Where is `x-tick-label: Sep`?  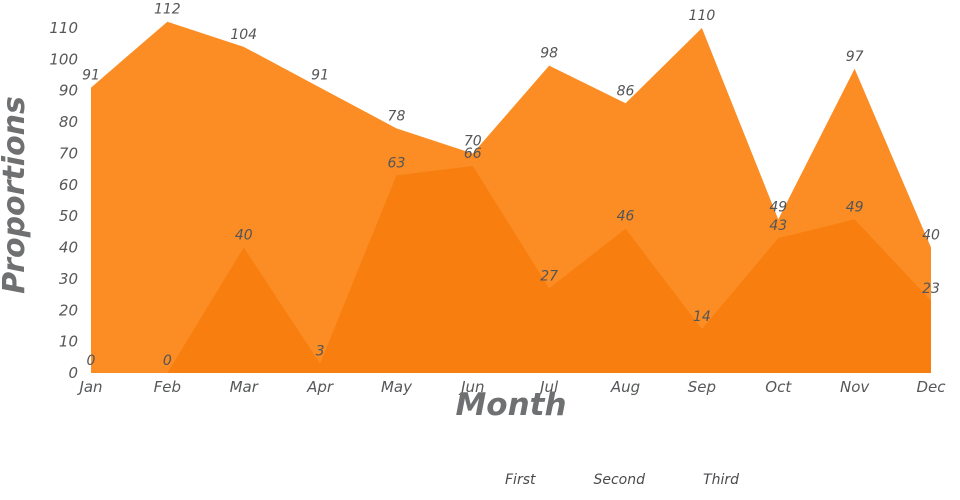
x-tick-label: Sep is located at coordinates (702, 387).